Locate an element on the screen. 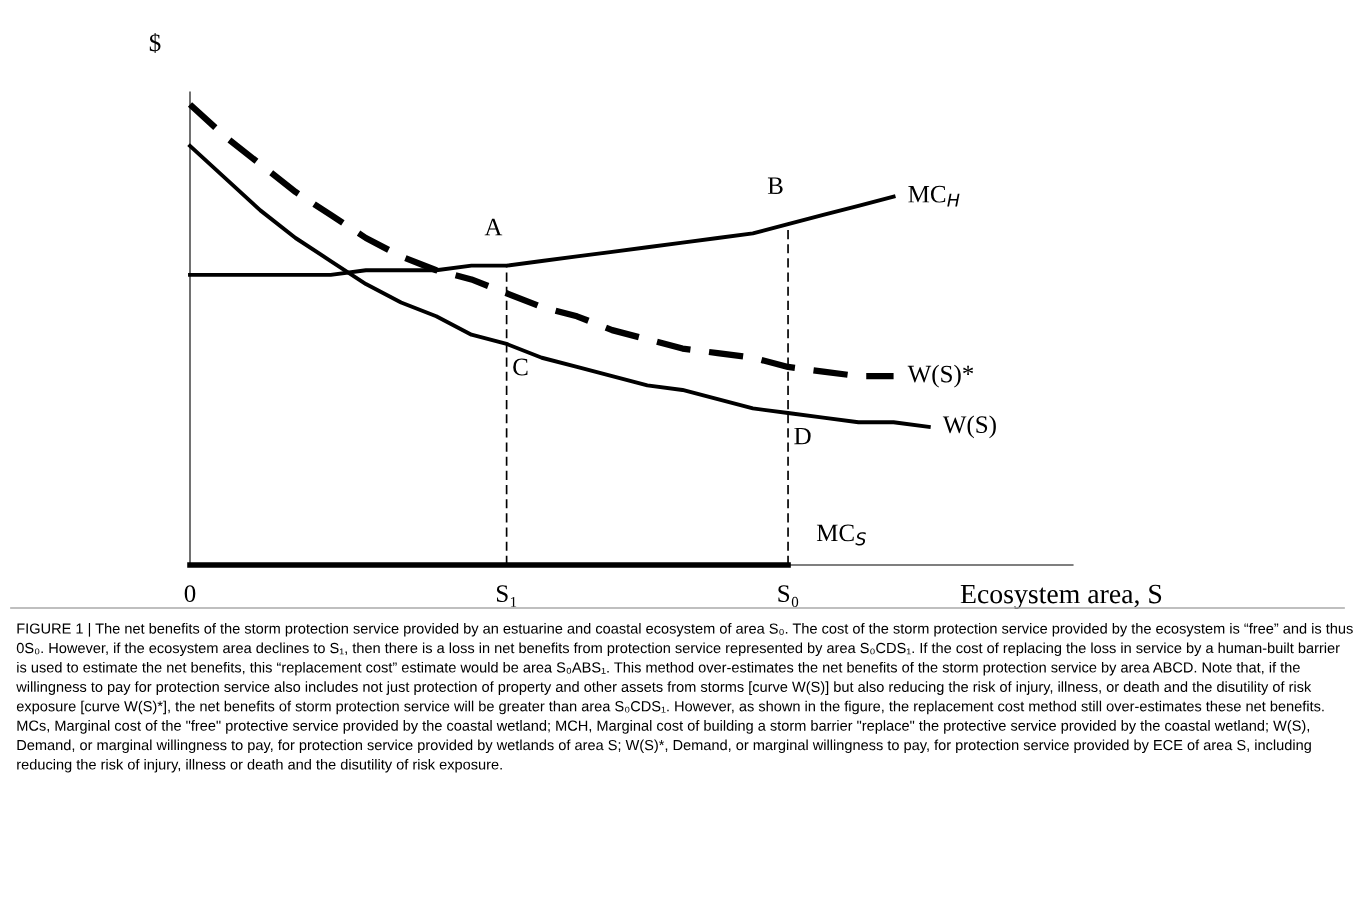 Image resolution: width=1355 pixels, height=922 pixels. series-label: W(S)* is located at coordinates (940, 376).